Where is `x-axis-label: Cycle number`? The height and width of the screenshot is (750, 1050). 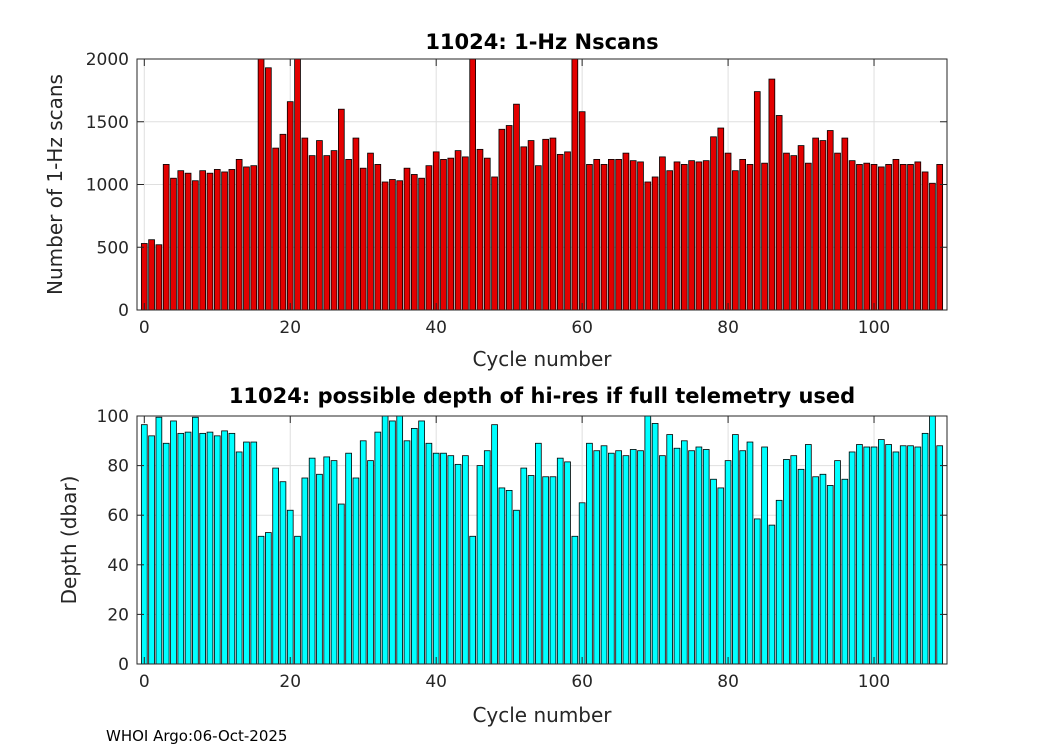 x-axis-label: Cycle number is located at coordinates (542, 715).